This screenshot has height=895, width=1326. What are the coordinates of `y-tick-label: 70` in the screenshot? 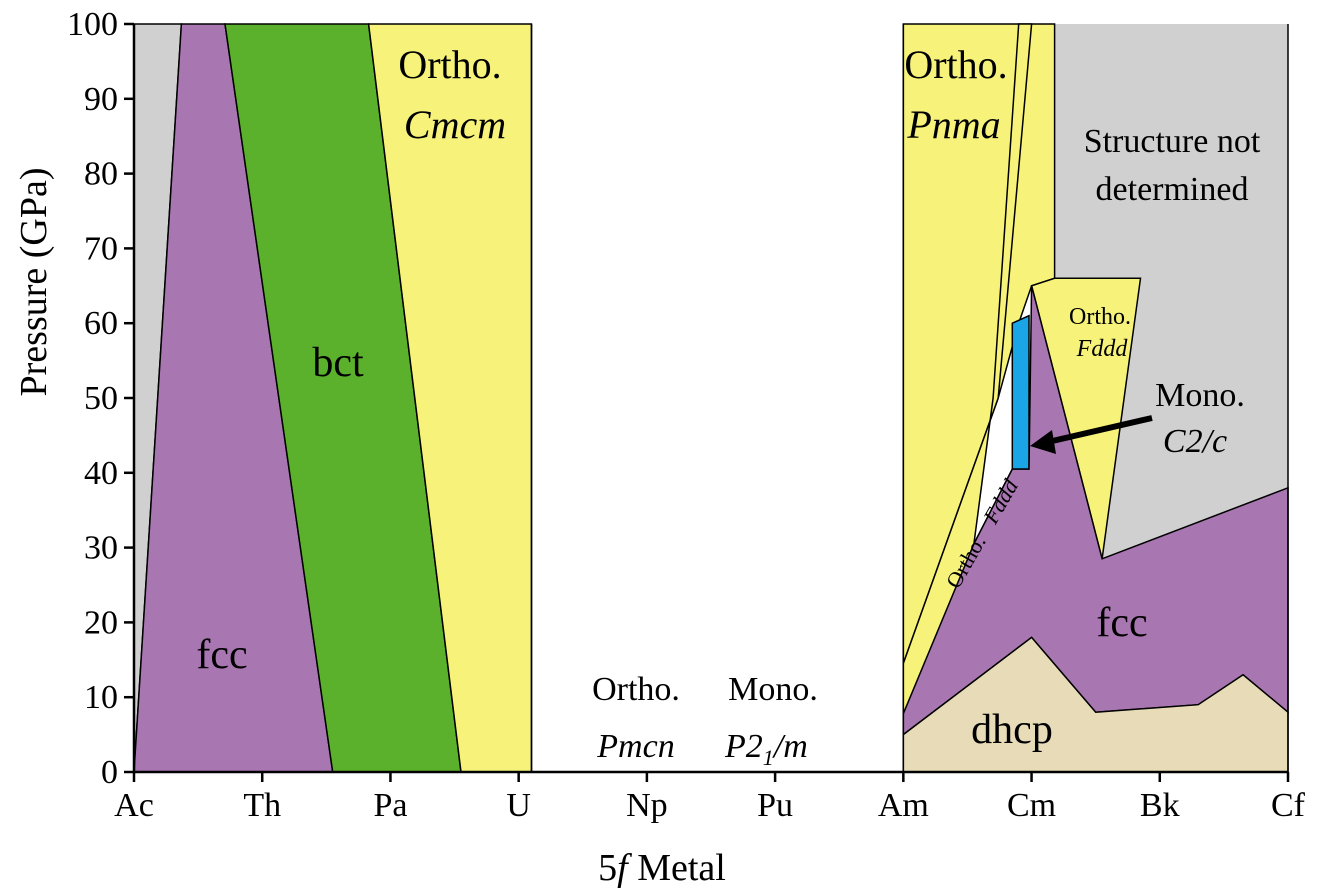 It's located at (101, 248).